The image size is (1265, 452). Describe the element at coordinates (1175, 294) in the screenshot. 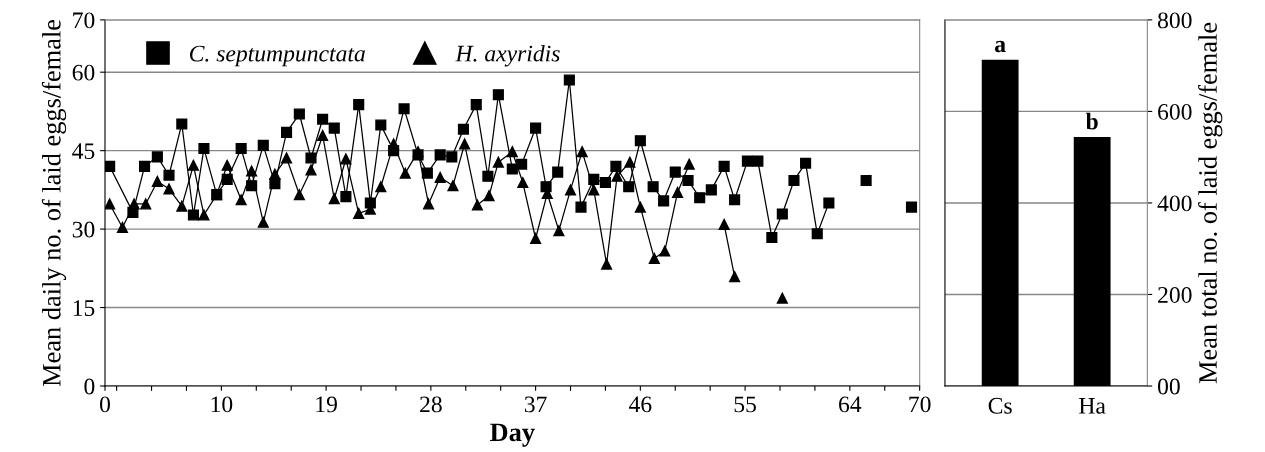

I see `y-tick-label: 200` at that location.